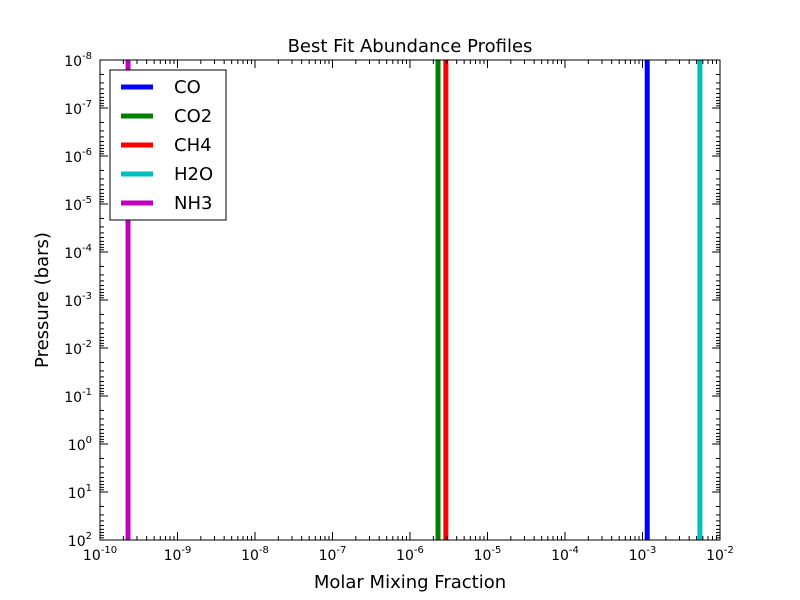 The width and height of the screenshot is (800, 600). What do you see at coordinates (193, 145) in the screenshot?
I see `legend-label-ch4: CH4` at bounding box center [193, 145].